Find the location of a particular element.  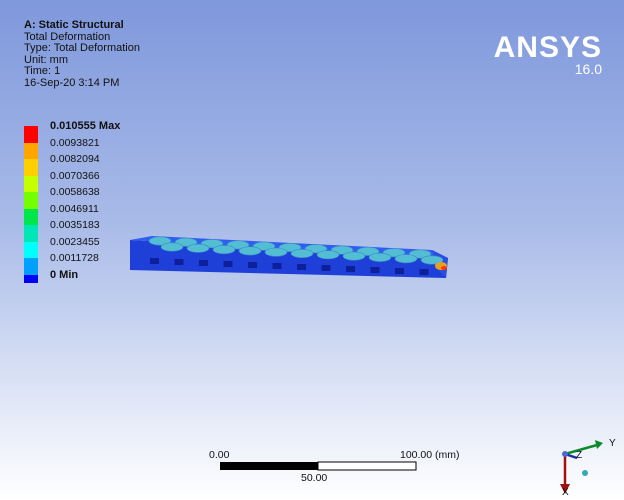

legend-label: 0.0035183 is located at coordinates (75, 225).